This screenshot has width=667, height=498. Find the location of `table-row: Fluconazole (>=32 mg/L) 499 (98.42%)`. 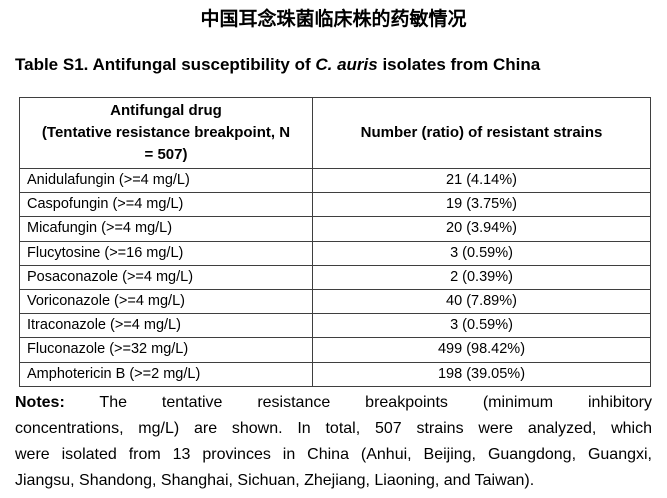

table-row: Fluconazole (>=32 mg/L) 499 (98.42%) is located at coordinates (335, 350).